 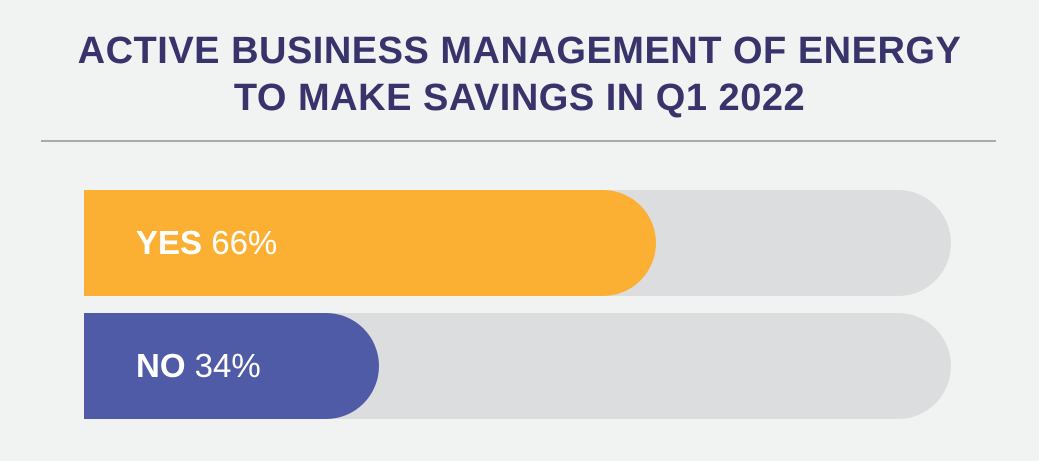 What do you see at coordinates (169, 242) in the screenshot?
I see `category-label: YES` at bounding box center [169, 242].